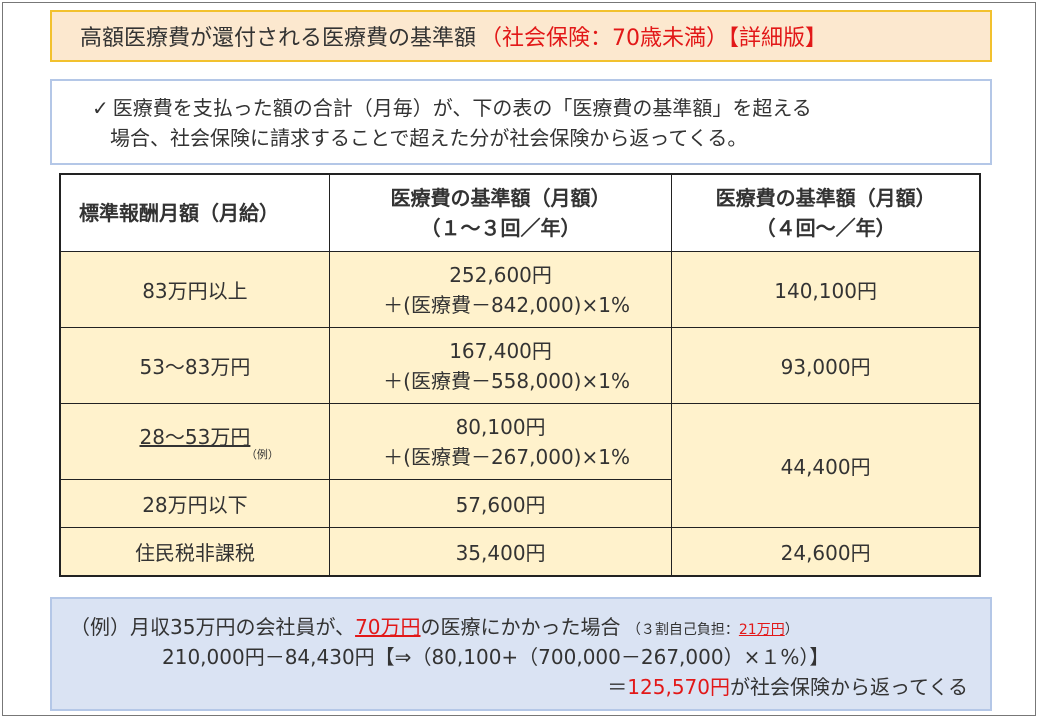  Describe the element at coordinates (500, 552) in the screenshot. I see `base-cell: 35,400円` at that location.